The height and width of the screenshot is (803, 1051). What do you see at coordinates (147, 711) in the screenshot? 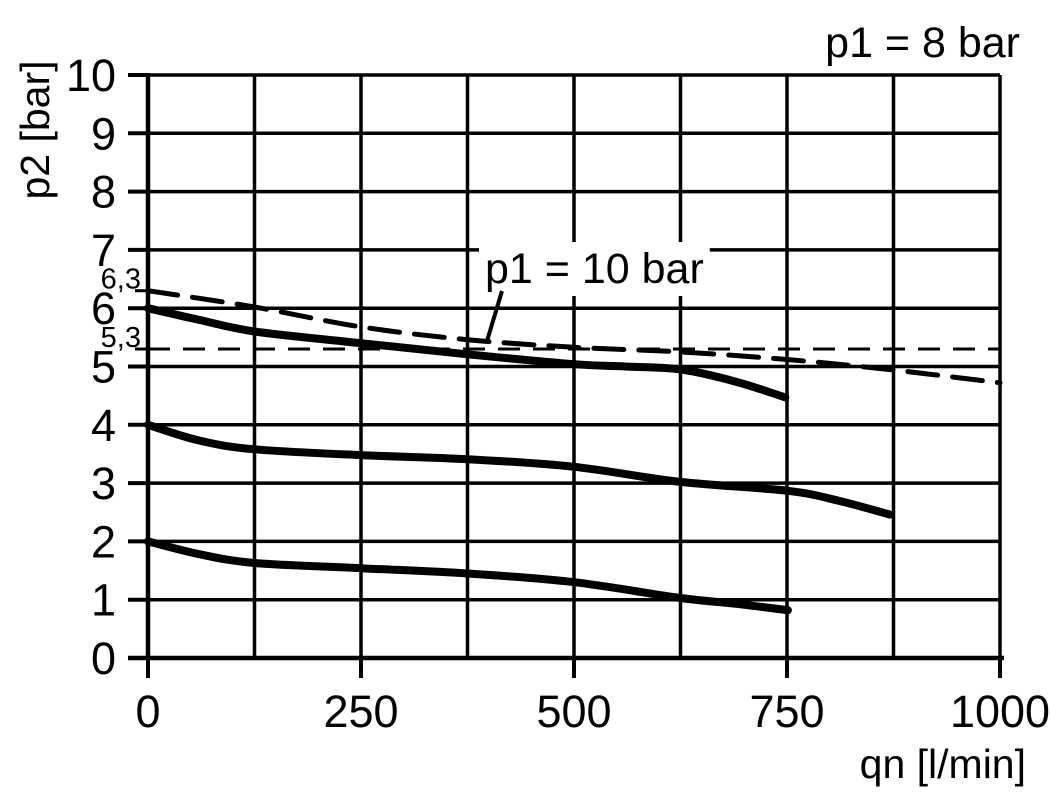
I see `x-tick-label: 0` at bounding box center [147, 711].